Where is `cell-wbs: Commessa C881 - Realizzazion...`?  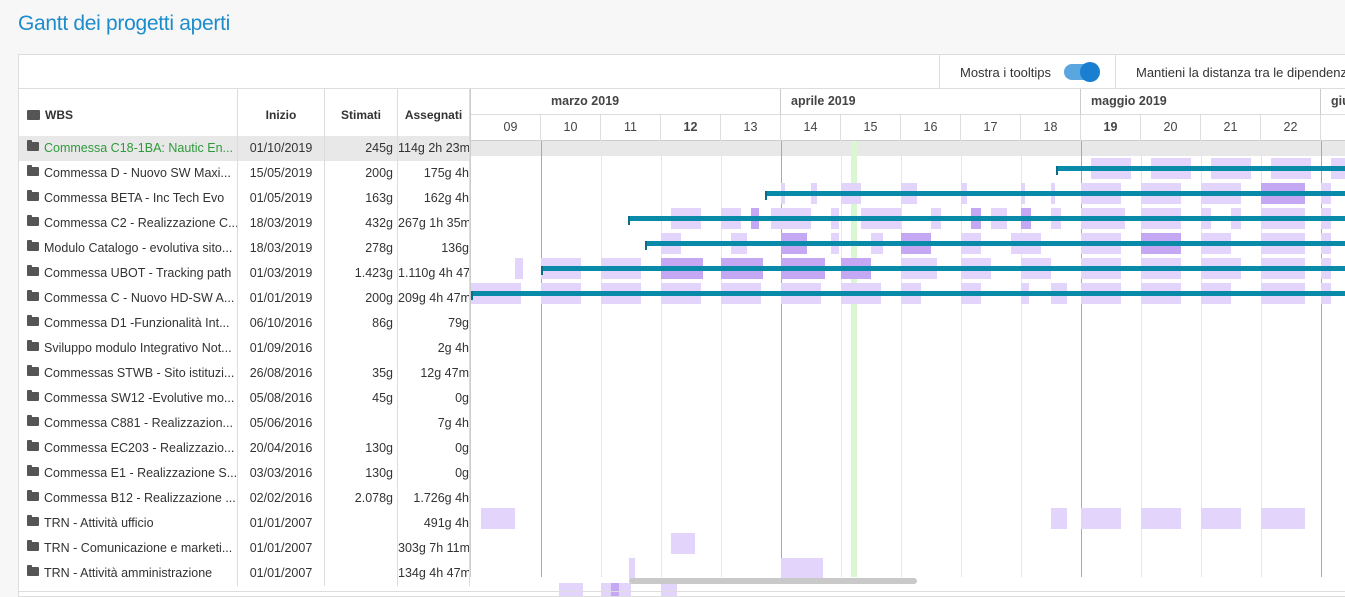 cell-wbs: Commessa C881 - Realizzazion... is located at coordinates (128, 423).